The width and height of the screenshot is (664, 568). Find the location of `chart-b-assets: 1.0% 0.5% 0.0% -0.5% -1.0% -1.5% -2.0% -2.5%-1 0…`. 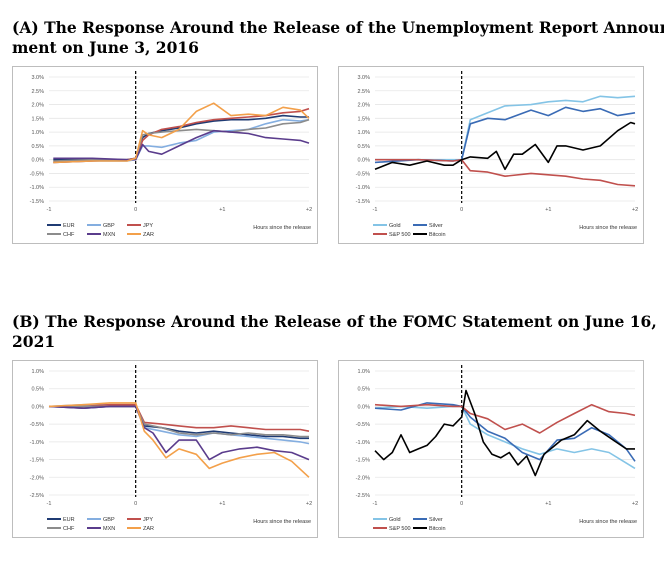

chart-b-assets: 1.0% 0.5% 0.0% -0.5% -1.0% -1.5% -2.0% -2.5%-1 0… is located at coordinates (497, 448).